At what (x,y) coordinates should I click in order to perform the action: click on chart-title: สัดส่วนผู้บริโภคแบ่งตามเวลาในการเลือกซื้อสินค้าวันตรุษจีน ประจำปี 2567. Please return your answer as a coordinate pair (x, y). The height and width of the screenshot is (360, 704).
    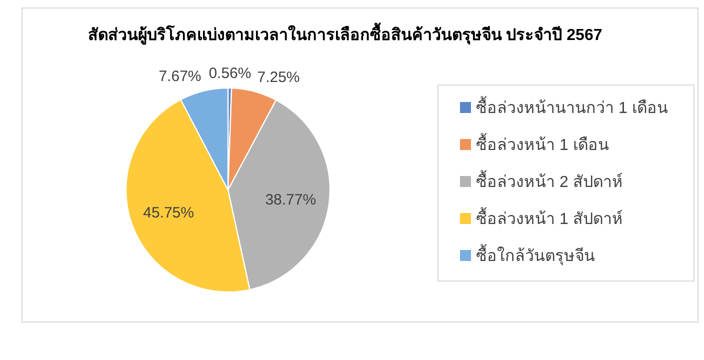
    Looking at the image, I should click on (345, 34).